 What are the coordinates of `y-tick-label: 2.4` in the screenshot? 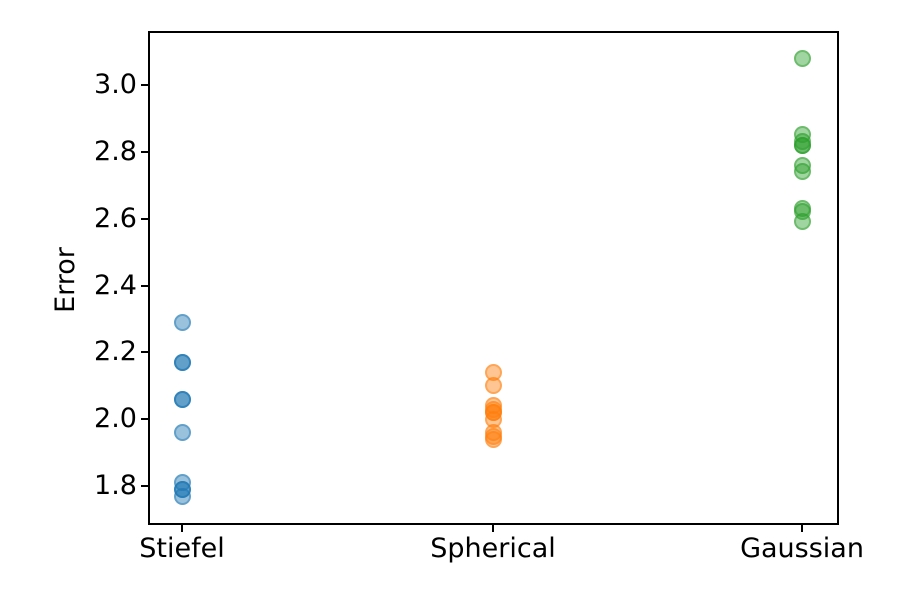 It's located at (115, 285).